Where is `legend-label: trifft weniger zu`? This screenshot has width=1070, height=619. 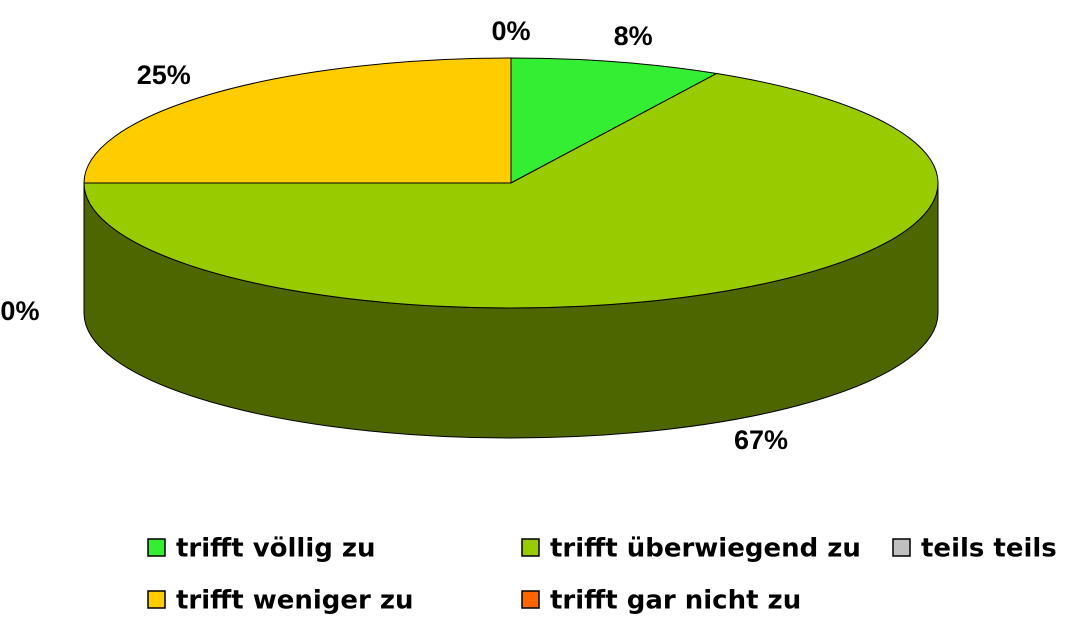
legend-label: trifft weniger zu is located at coordinates (295, 601).